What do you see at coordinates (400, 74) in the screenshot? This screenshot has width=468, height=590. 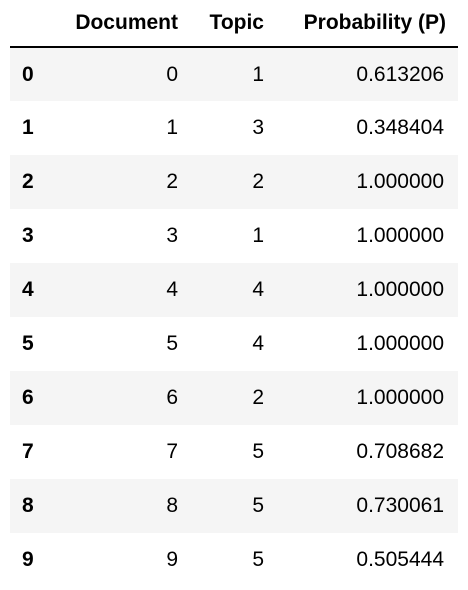 I see `cell-probability: 0.613206` at bounding box center [400, 74].